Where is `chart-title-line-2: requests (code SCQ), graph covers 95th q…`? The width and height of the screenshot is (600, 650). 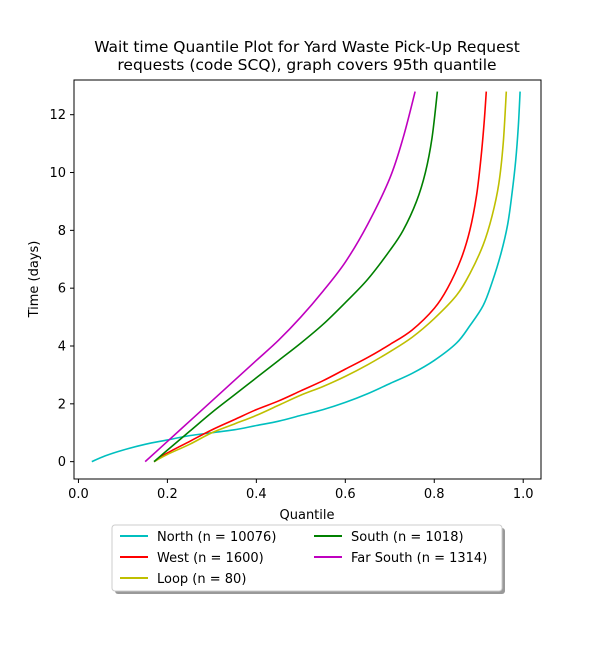 chart-title-line-2: requests (code SCQ), graph covers 95th q… is located at coordinates (306, 65).